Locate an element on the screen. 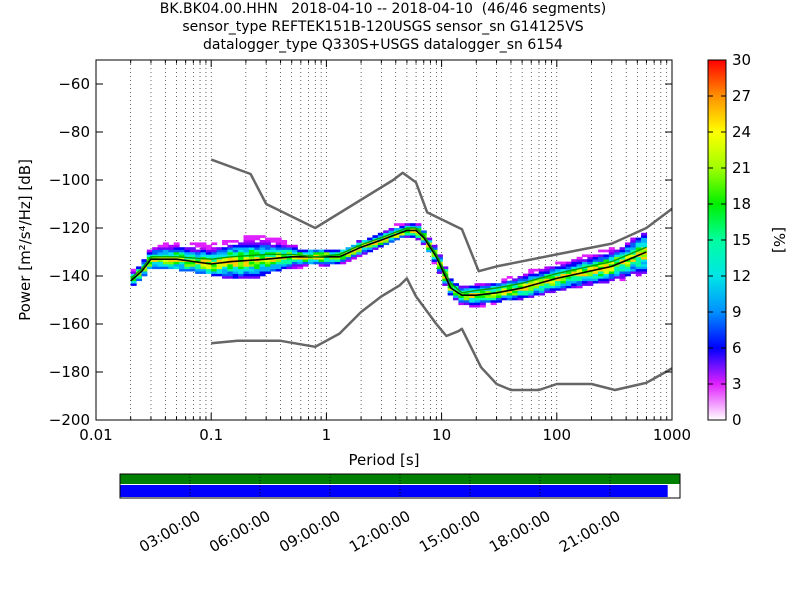 Image resolution: width=800 pixels, height=600 pixels. x-tick-label: 0.1 is located at coordinates (211, 435).